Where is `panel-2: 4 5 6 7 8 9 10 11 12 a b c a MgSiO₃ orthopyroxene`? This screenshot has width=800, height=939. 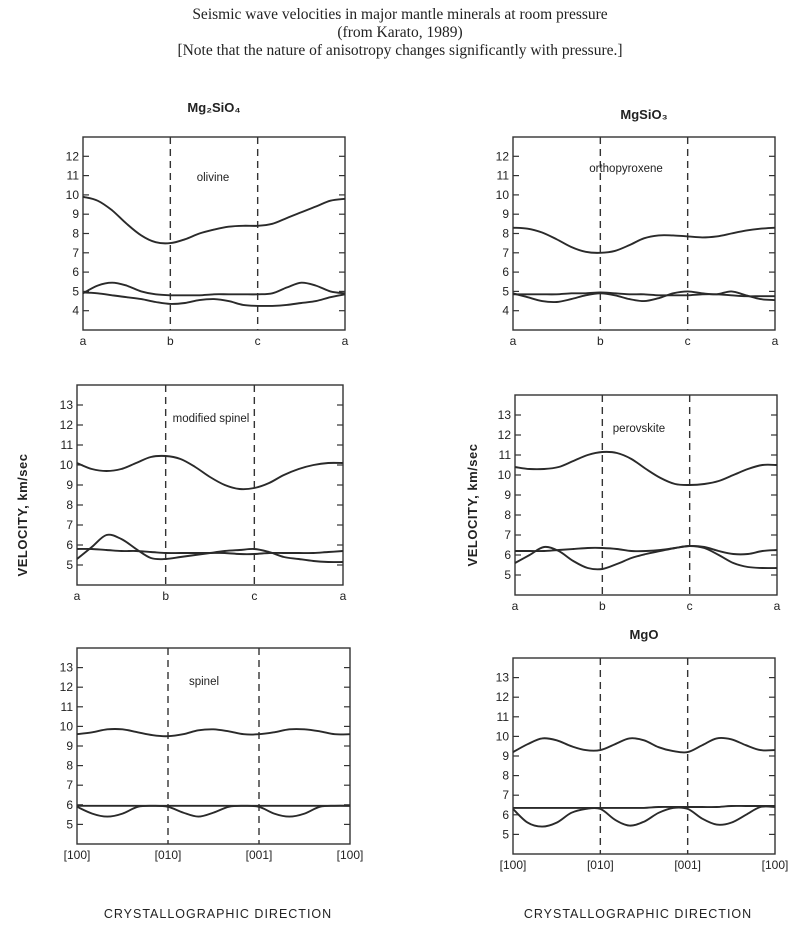 panel-2: 4 5 6 7 8 9 10 11 12 a b c a MgSiO₃ orthopyroxene is located at coordinates (637, 227).